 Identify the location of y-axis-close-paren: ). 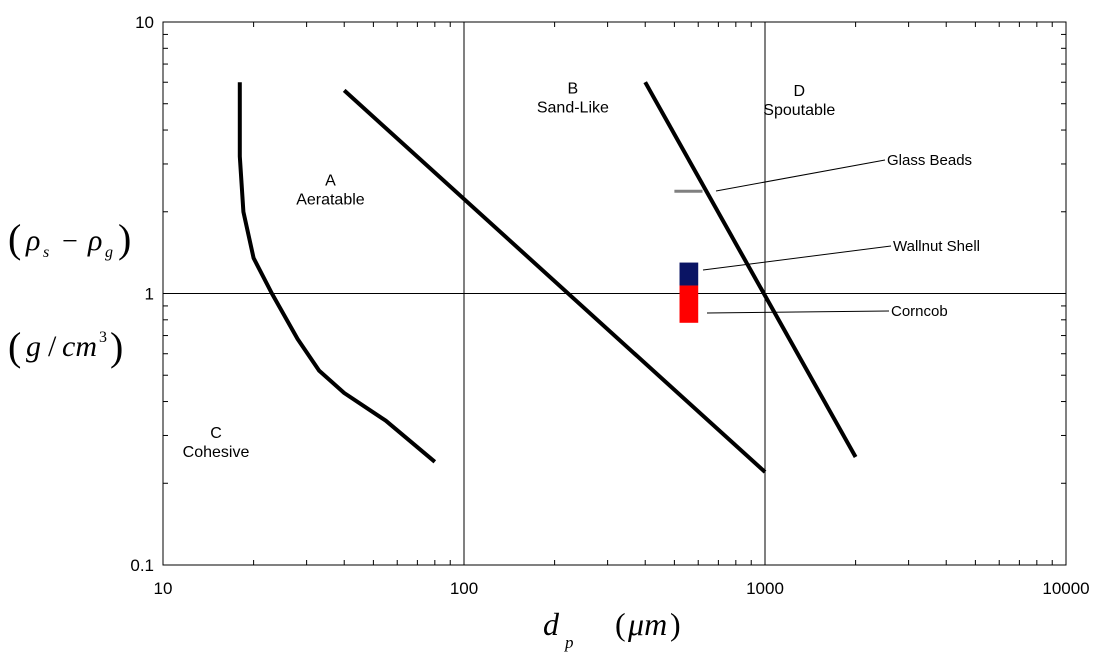
(124, 238).